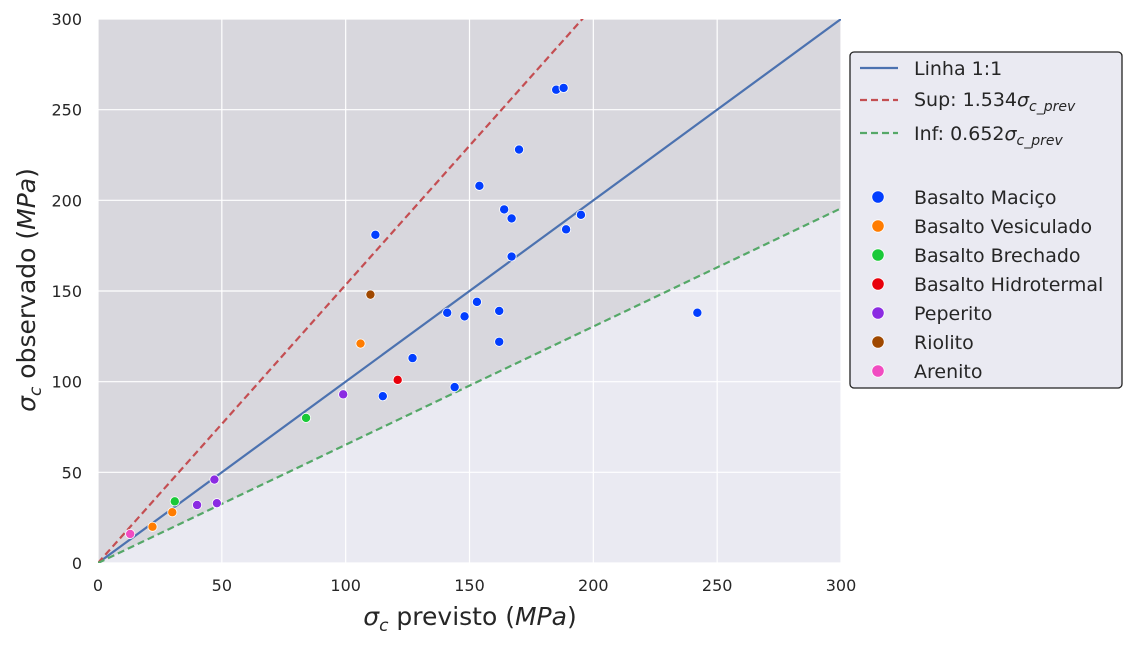 Image resolution: width=1134 pixels, height=645 pixels. Describe the element at coordinates (958, 69) in the screenshot. I see `legend-label-1to1: Linha 1:1` at that location.